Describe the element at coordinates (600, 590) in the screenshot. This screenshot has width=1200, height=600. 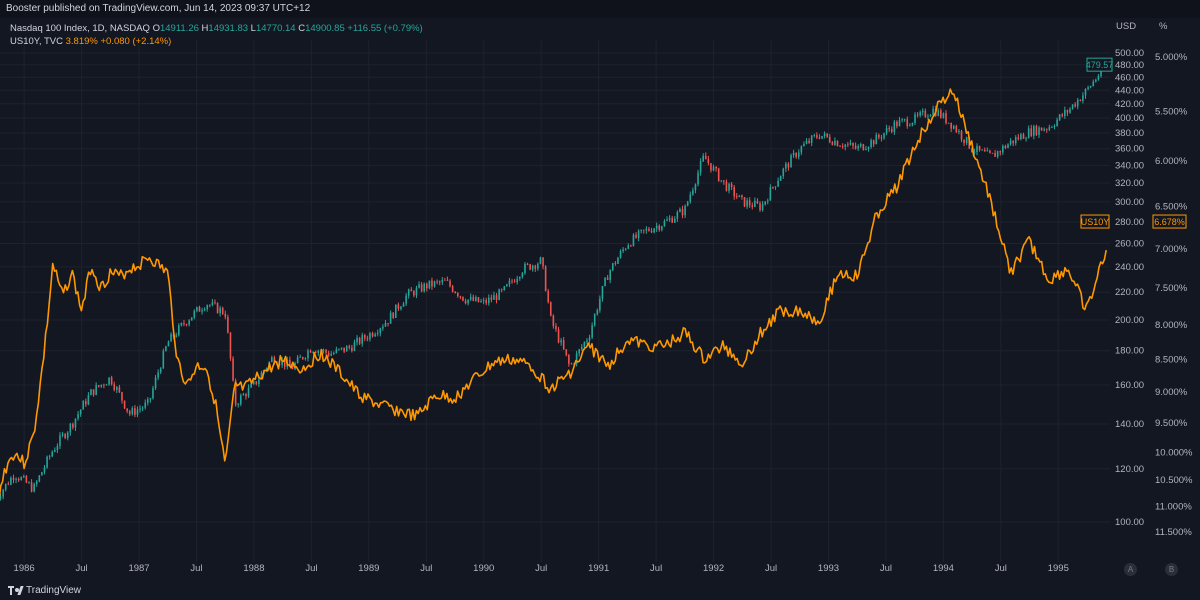
I see `footer: TradingView` at that location.